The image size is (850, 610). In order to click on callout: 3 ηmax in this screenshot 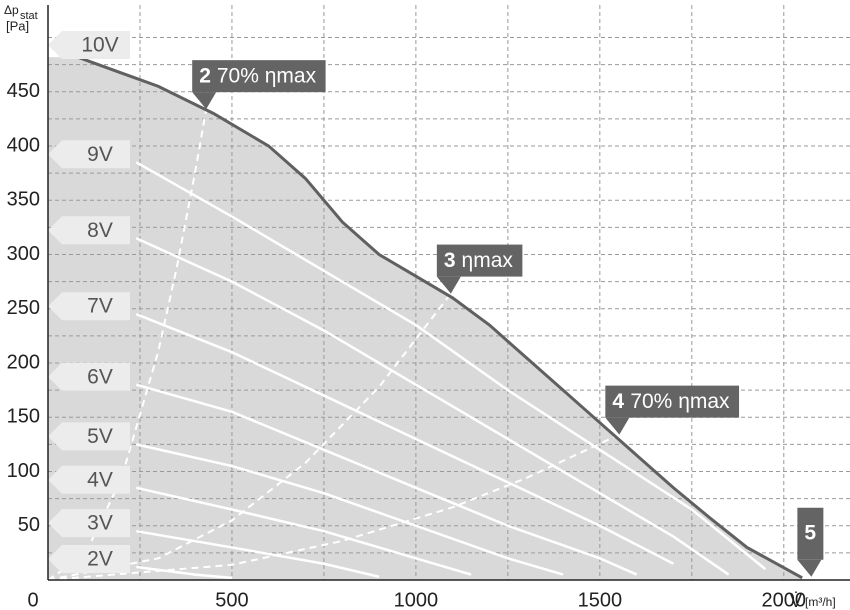, I will do `click(479, 269)`.